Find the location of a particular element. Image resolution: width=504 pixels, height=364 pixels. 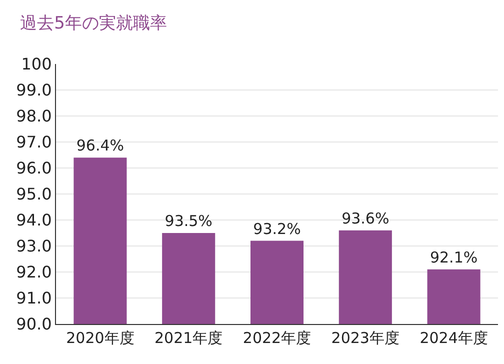

y-tick-label: 90.0 is located at coordinates (34, 324).